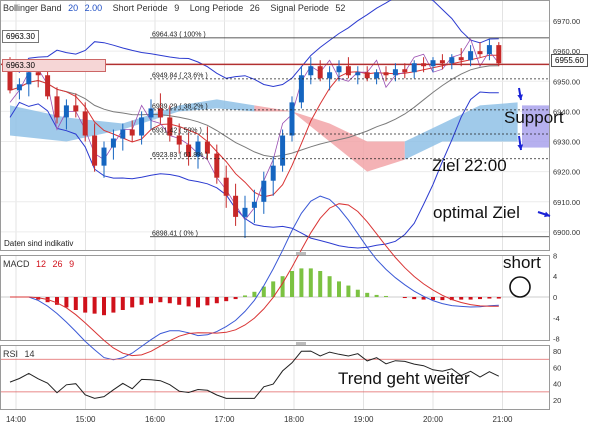 The image size is (600, 427). I want to click on target-annotation: Ziel 22:00, so click(469, 165).